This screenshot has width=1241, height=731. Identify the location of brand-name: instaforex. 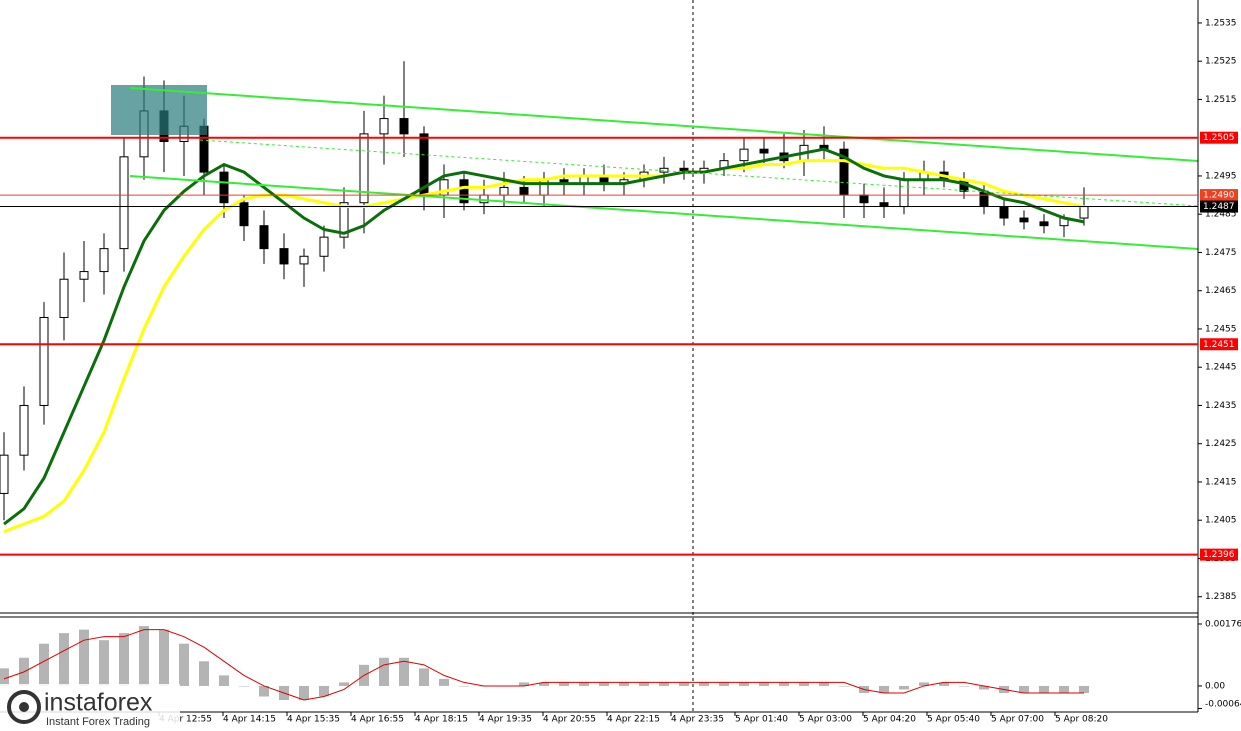
(98, 703).